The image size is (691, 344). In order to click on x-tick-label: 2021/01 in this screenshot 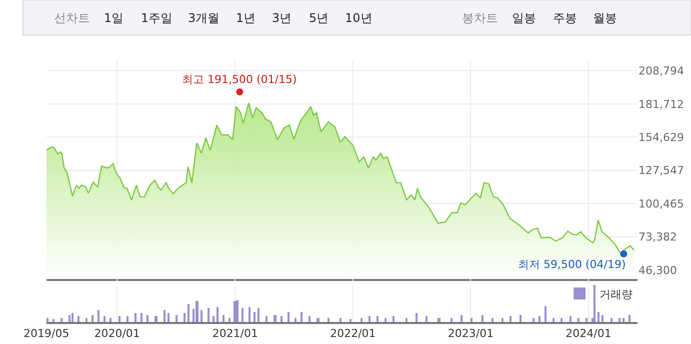, I will do `click(235, 333)`.